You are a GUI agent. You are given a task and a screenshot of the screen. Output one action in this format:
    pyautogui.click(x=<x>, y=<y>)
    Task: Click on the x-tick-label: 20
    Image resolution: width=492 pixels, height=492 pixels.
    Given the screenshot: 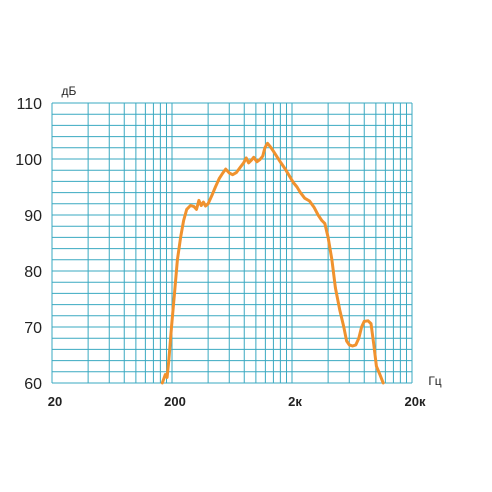 What is the action you would take?
    pyautogui.click(x=55, y=401)
    